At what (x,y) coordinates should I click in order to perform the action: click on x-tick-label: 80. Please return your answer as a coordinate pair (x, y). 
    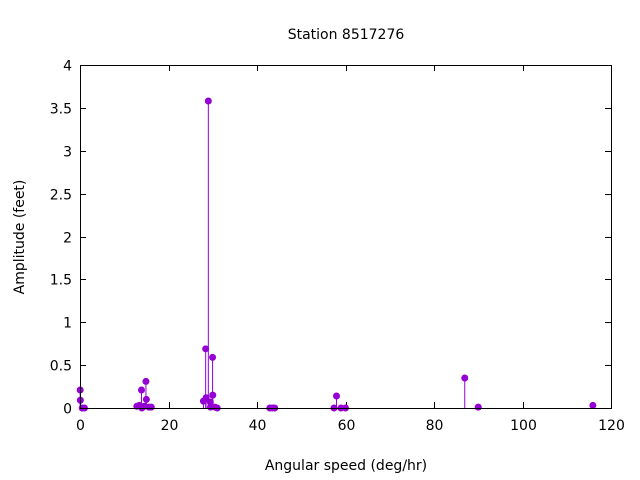
    Looking at the image, I should click on (435, 426).